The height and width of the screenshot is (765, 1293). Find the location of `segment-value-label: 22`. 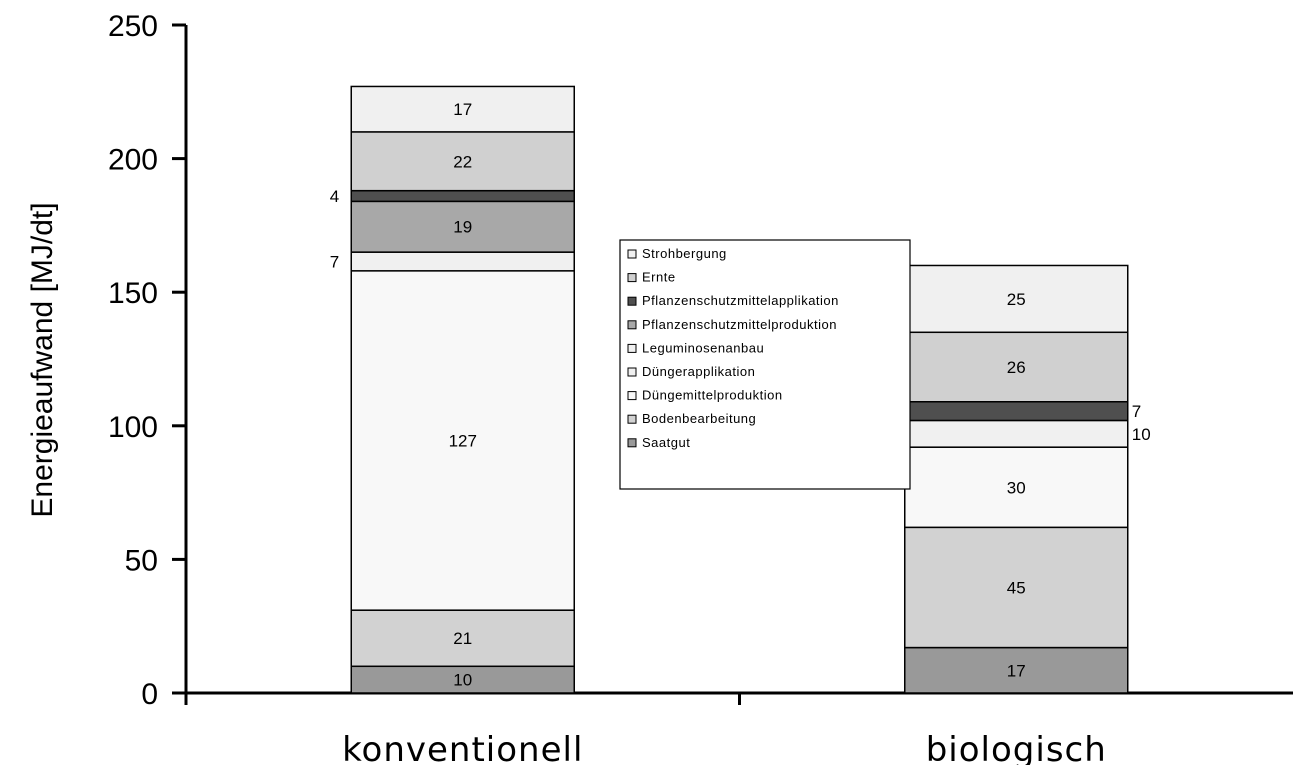

segment-value-label: 22 is located at coordinates (462, 161).